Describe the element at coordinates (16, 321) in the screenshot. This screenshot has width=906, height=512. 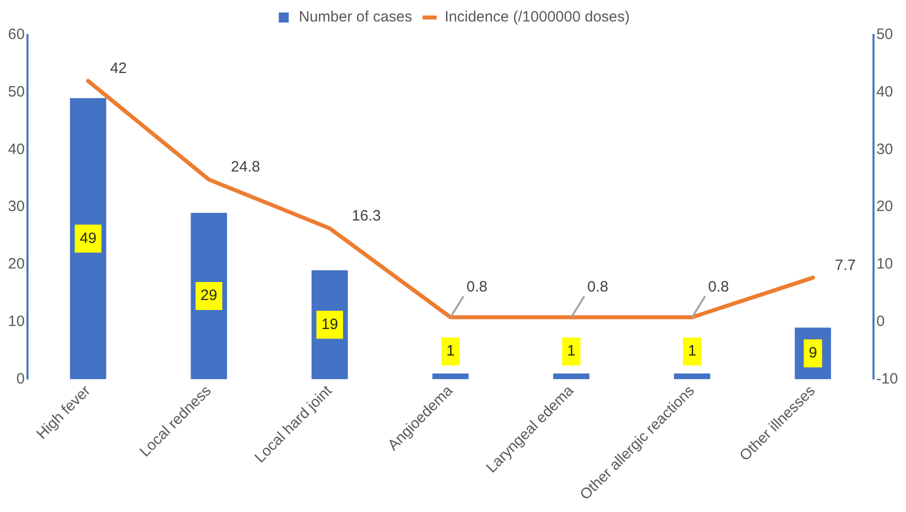
I see `y-tick-label: 10` at that location.